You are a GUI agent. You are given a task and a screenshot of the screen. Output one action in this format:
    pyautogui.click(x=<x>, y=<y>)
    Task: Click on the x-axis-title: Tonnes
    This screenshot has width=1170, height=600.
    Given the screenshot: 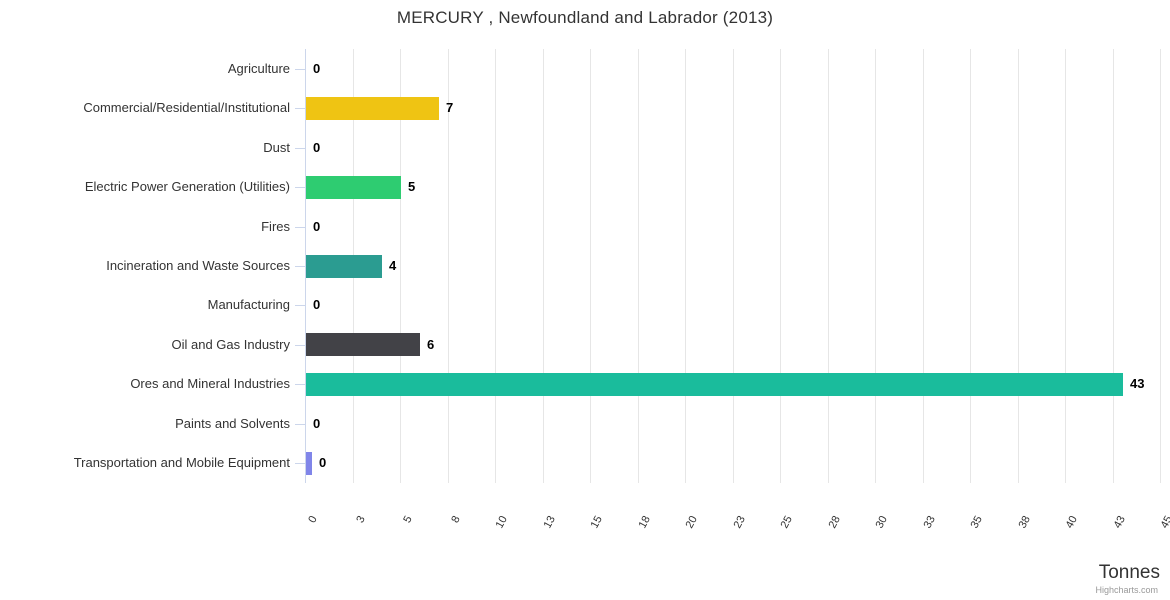 What is the action you would take?
    pyautogui.click(x=1129, y=572)
    